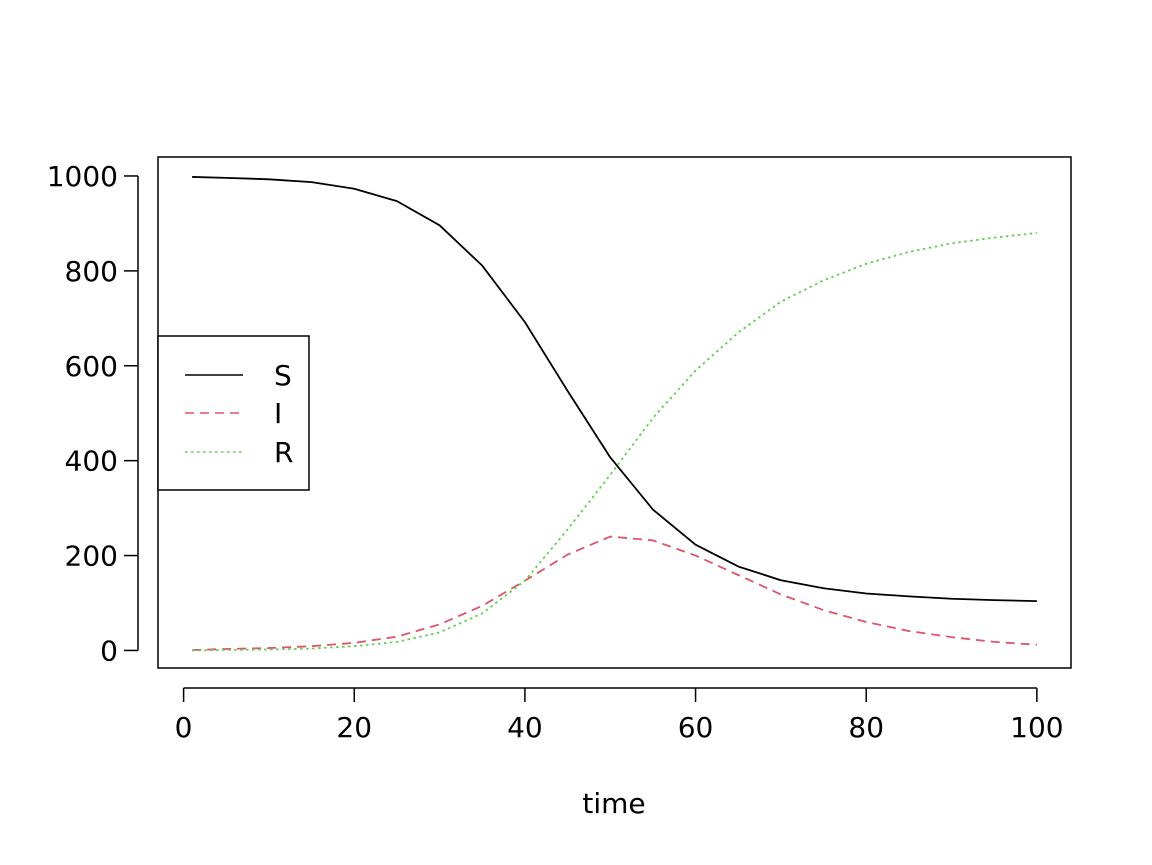  Describe the element at coordinates (1036, 727) in the screenshot. I see `x-tick-label: 100` at that location.